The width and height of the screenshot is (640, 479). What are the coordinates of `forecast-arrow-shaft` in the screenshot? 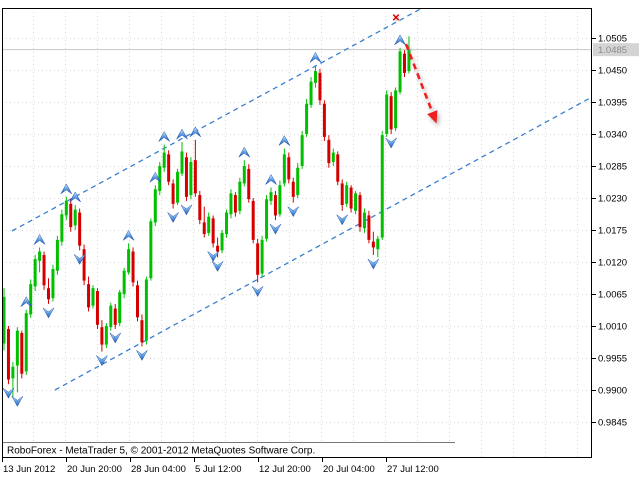 It's located at (419, 79).